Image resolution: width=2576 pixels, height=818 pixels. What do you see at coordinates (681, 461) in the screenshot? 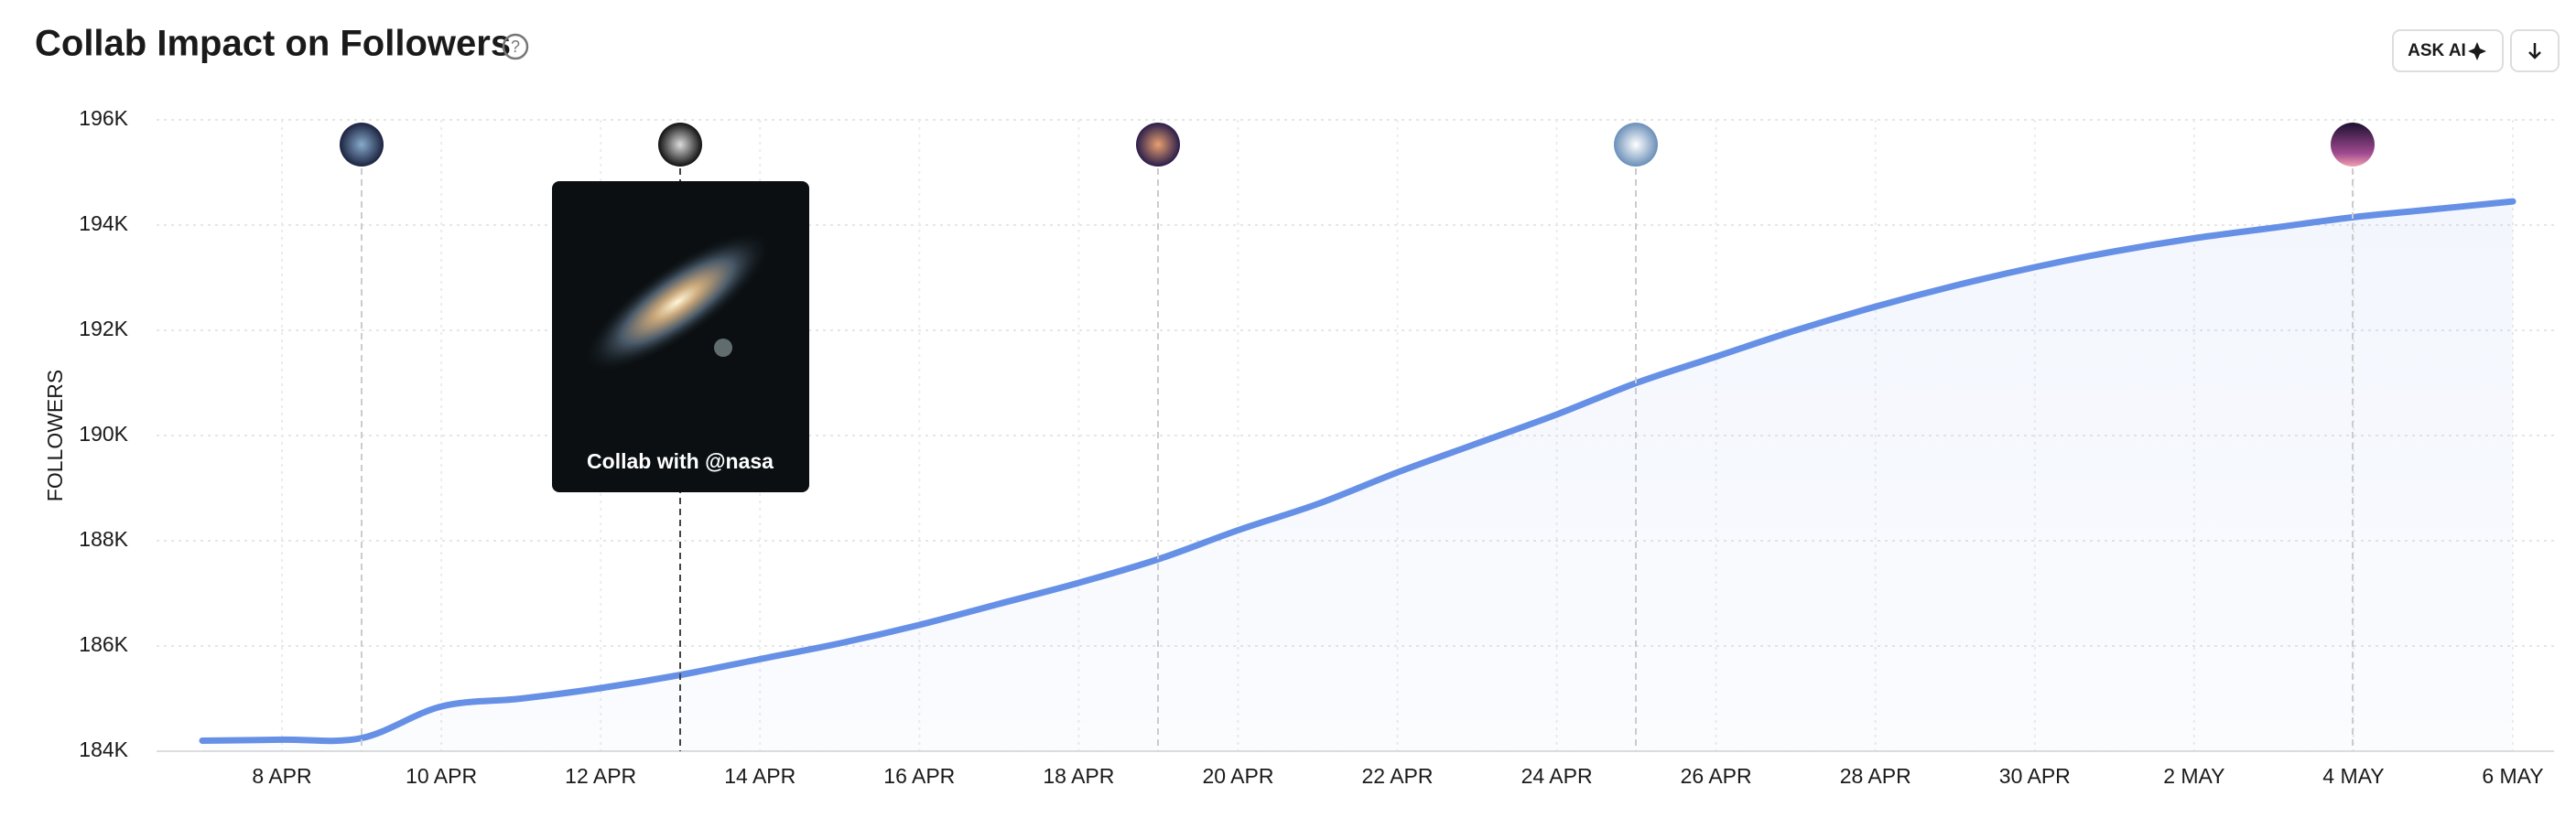
I see `tooltip-text: Collab with @nasa` at bounding box center [681, 461].